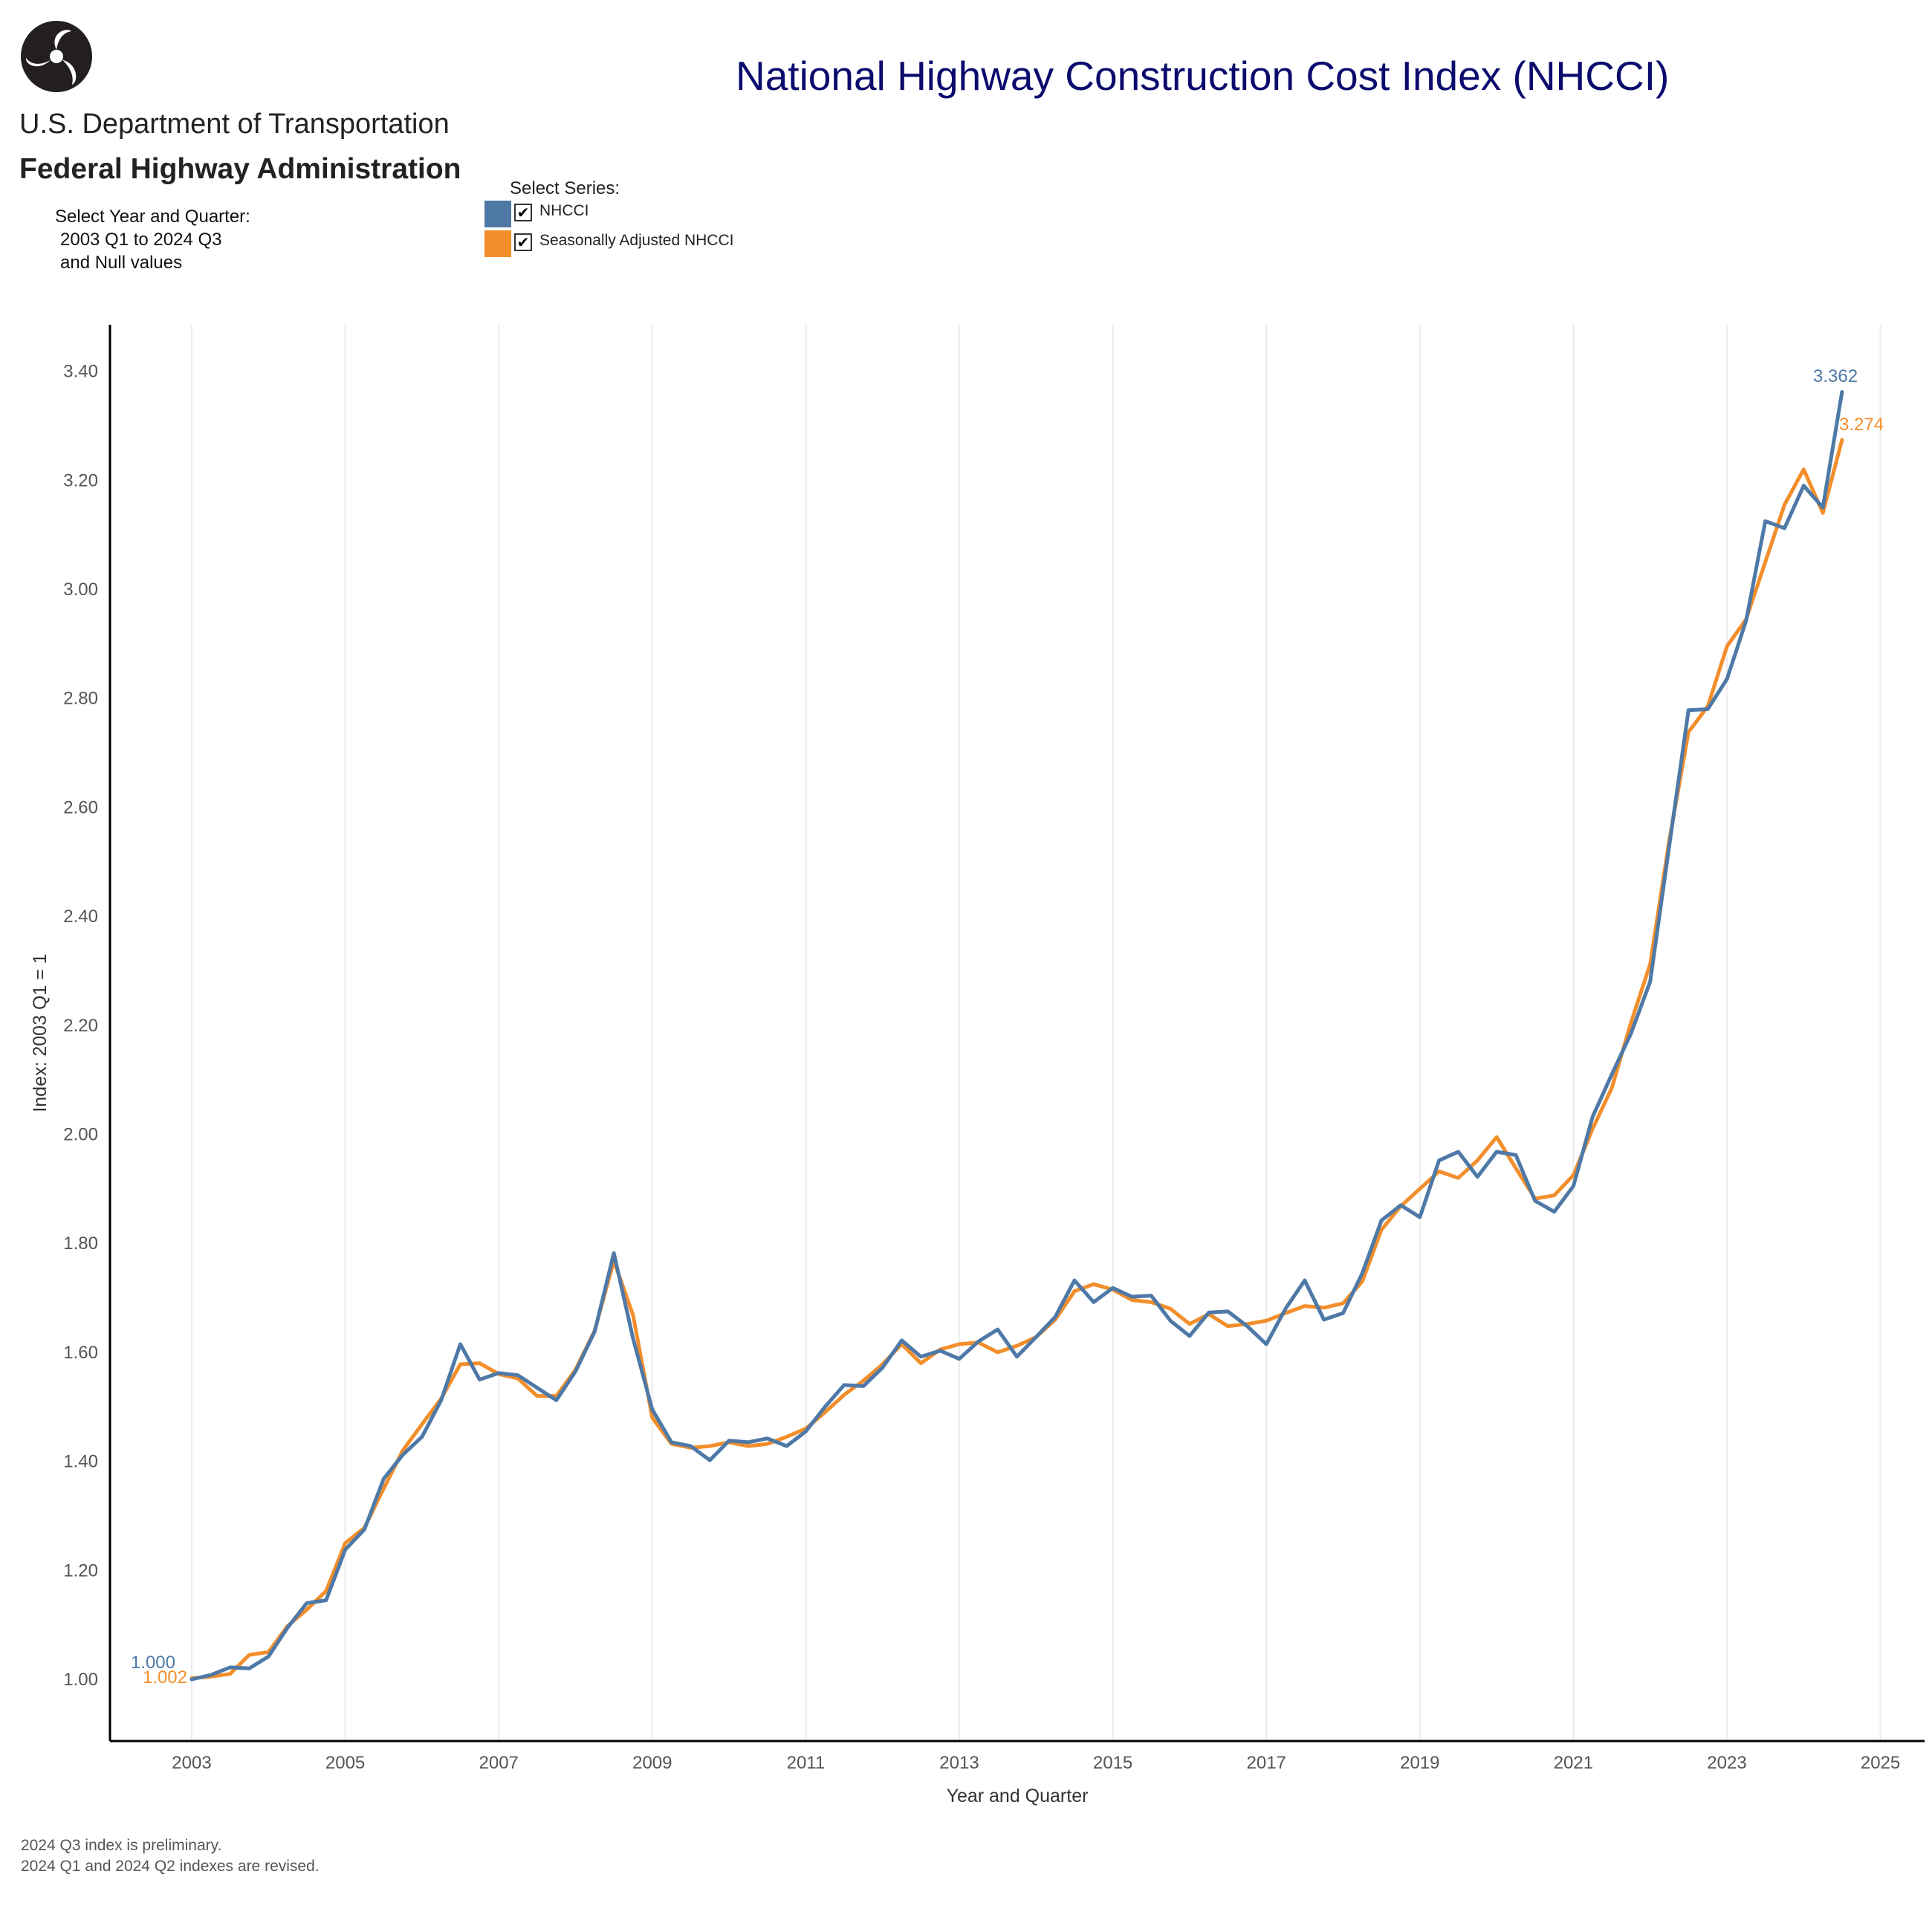  I want to click on x-tick-label: 2011, so click(806, 1763).